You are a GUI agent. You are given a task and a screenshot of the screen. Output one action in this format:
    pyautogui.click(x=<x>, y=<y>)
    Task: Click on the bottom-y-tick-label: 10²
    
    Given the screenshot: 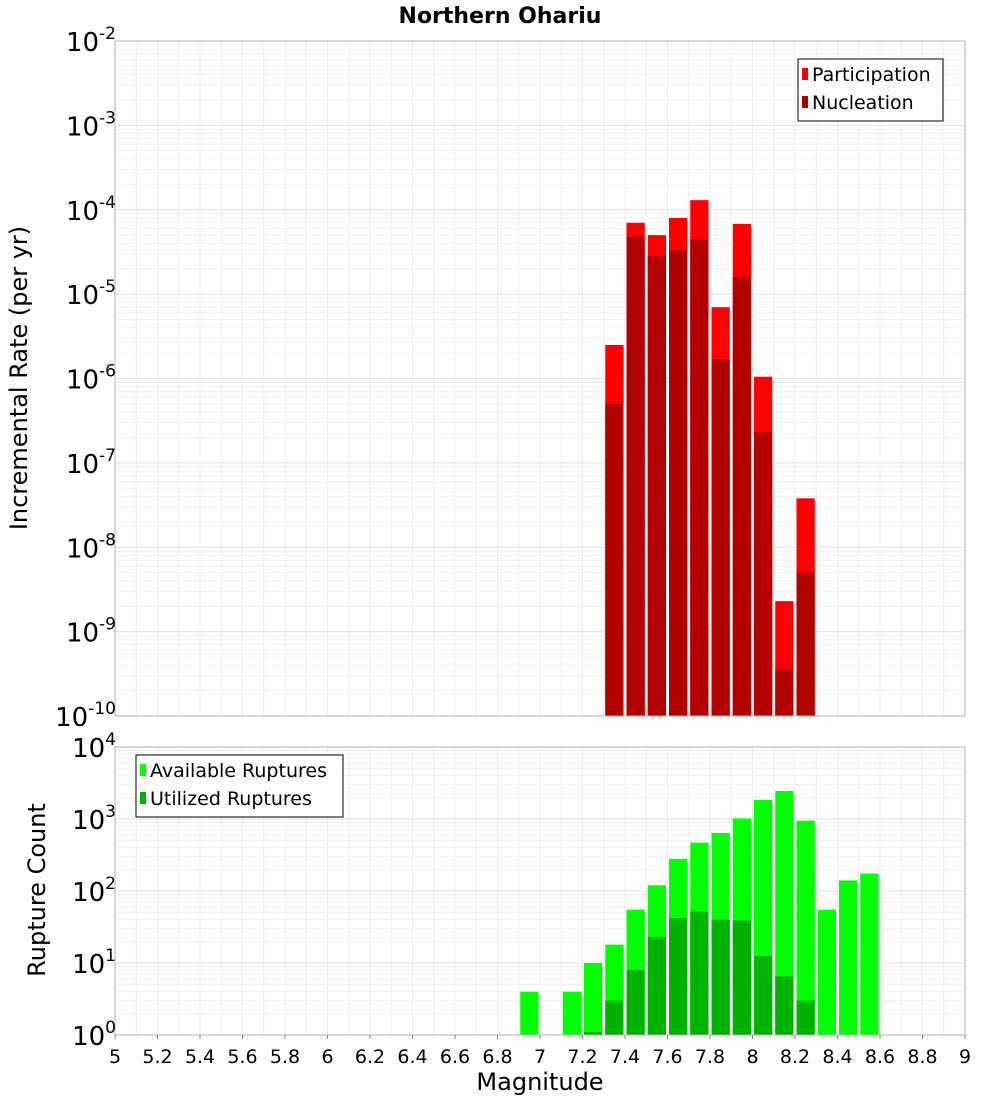 What is the action you would take?
    pyautogui.click(x=94, y=891)
    